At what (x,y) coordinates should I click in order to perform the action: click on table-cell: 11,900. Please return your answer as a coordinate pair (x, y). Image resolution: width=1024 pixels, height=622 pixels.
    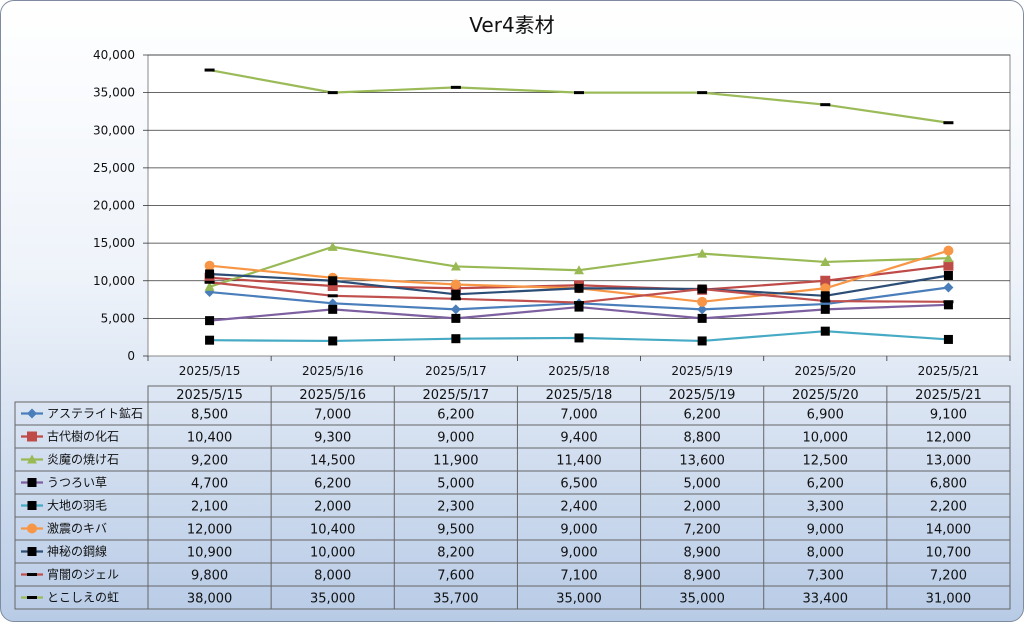
    Looking at the image, I should click on (456, 461).